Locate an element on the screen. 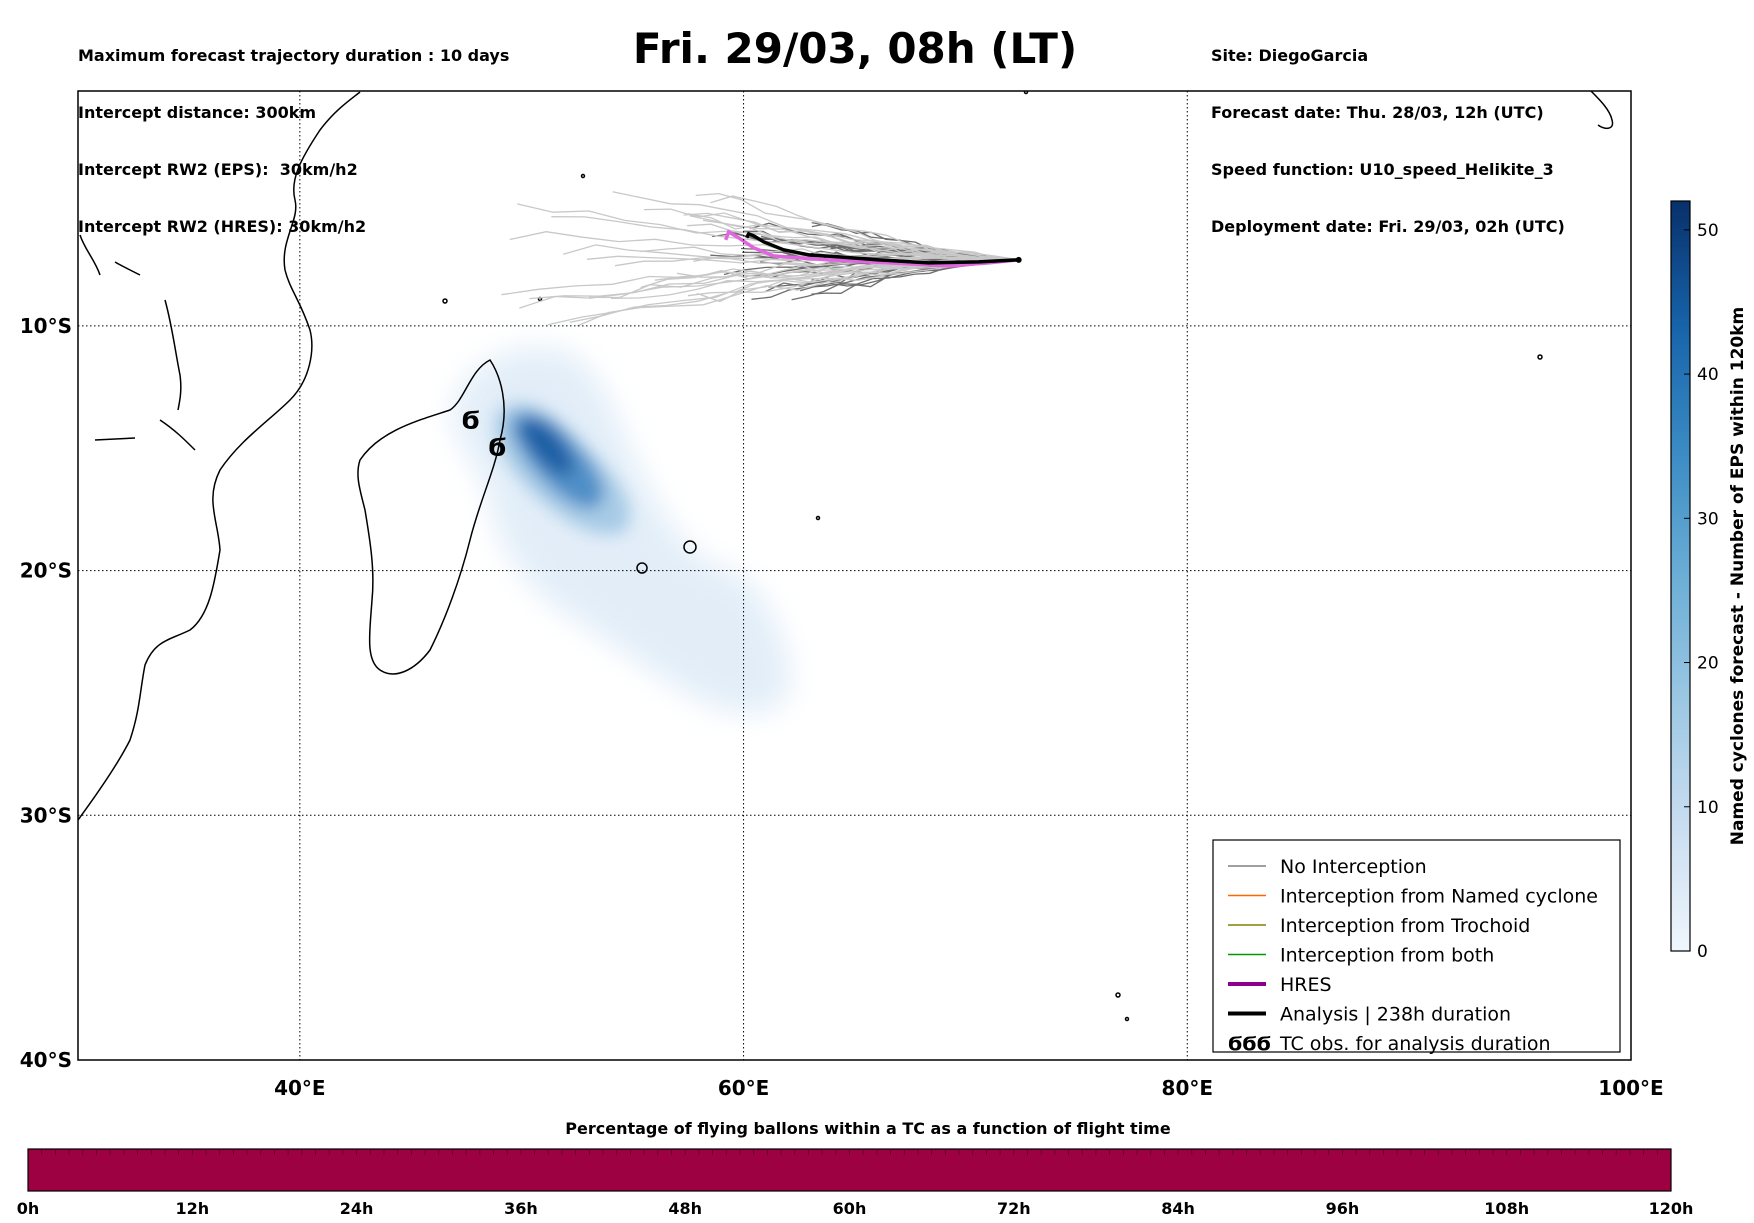 The image size is (1754, 1223). legend-label: HRES is located at coordinates (1306, 985).